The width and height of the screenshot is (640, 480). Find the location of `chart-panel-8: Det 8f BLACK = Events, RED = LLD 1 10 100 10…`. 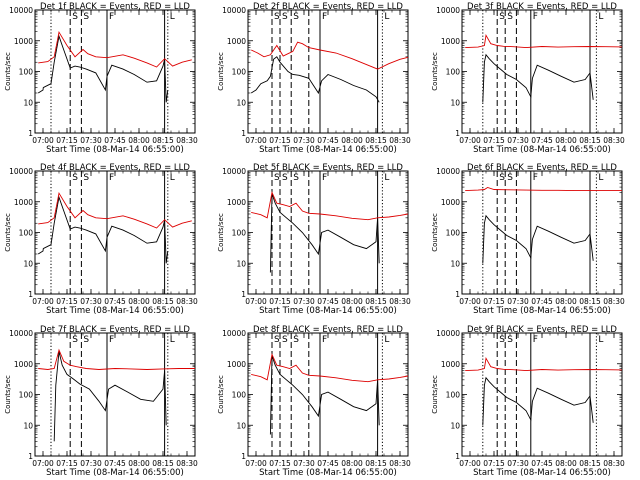

chart-panel-8: Det 8f BLACK = Events, RED = LLD 1 10 100 10… is located at coordinates (314, 401).